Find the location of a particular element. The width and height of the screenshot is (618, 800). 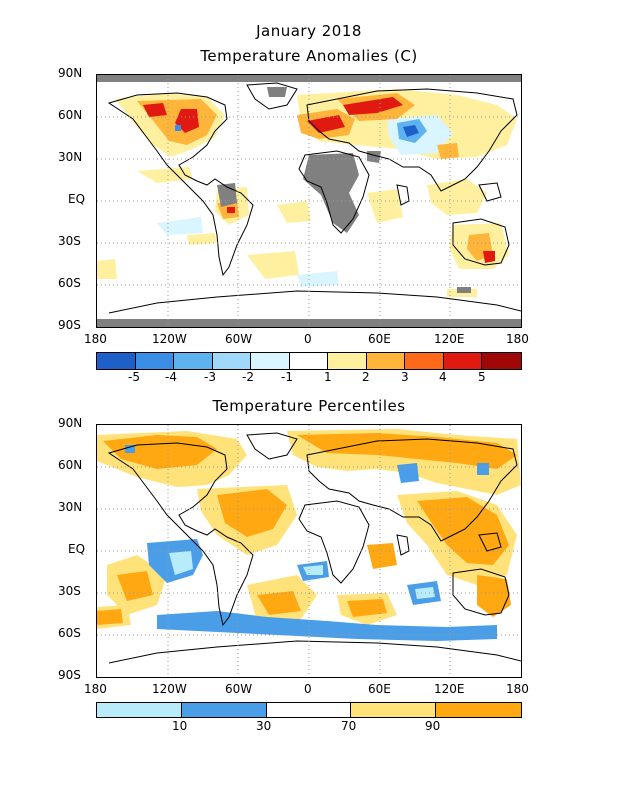

anomaly-cold-areas is located at coordinates (301, 131).